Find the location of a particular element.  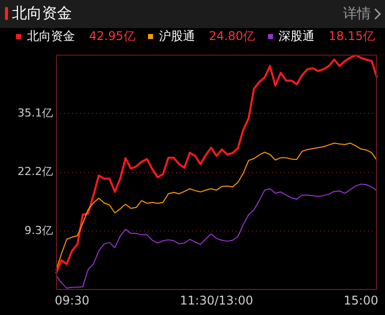

text: 42.95亿 is located at coordinates (112, 36).